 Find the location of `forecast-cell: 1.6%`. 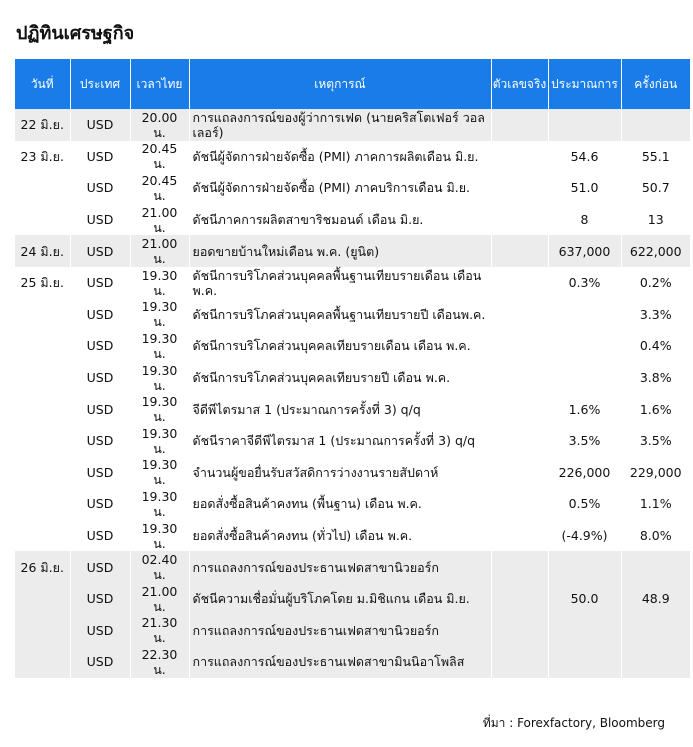

forecast-cell: 1.6% is located at coordinates (585, 409).